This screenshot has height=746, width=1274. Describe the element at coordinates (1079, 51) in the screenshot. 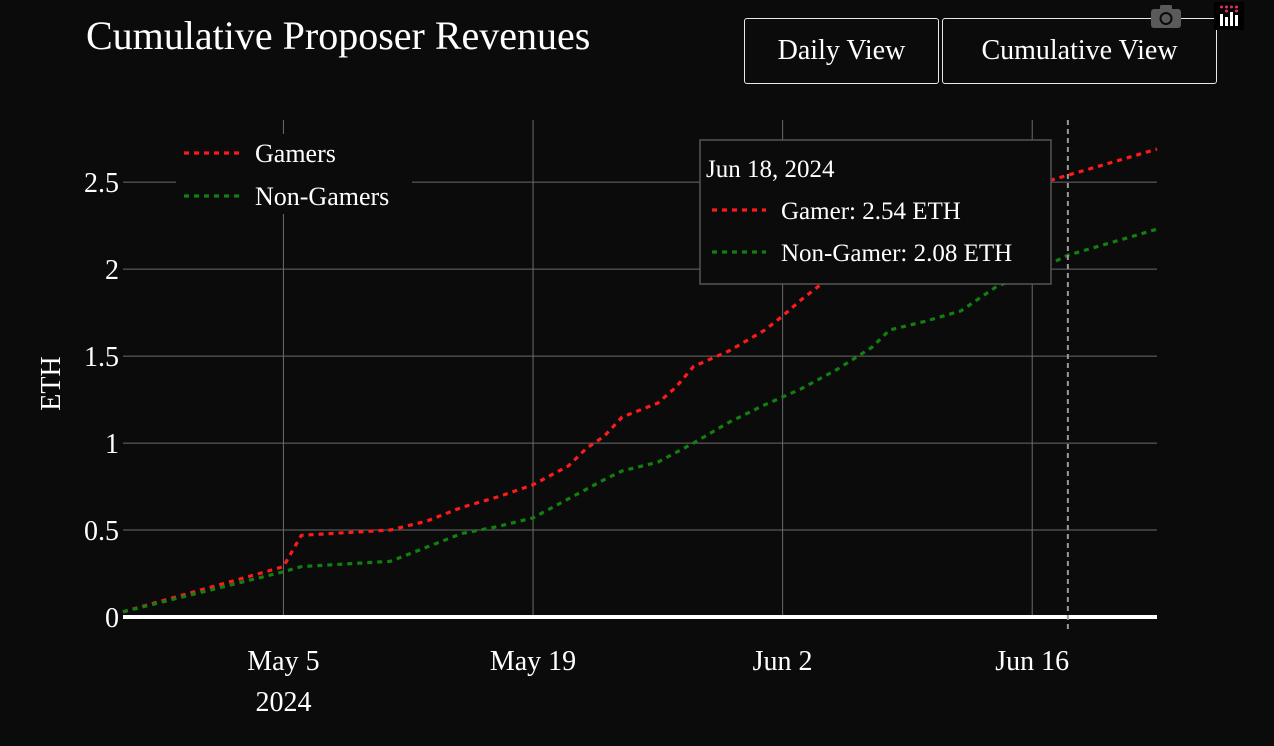

I see `cumulative-view-button: Cumulative View` at that location.